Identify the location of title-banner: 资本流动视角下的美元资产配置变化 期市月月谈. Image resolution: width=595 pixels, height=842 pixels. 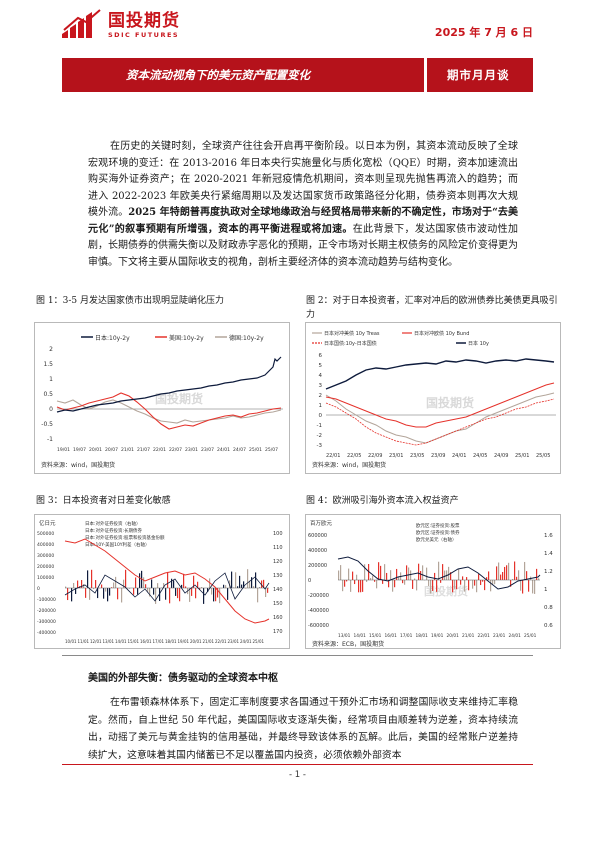
(297, 75).